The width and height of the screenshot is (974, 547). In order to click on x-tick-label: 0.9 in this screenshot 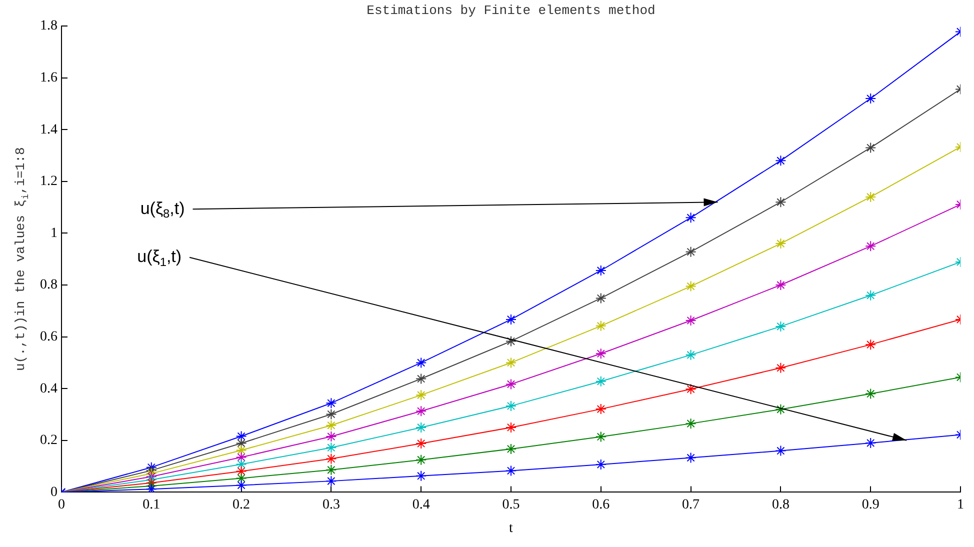, I will do `click(871, 504)`.